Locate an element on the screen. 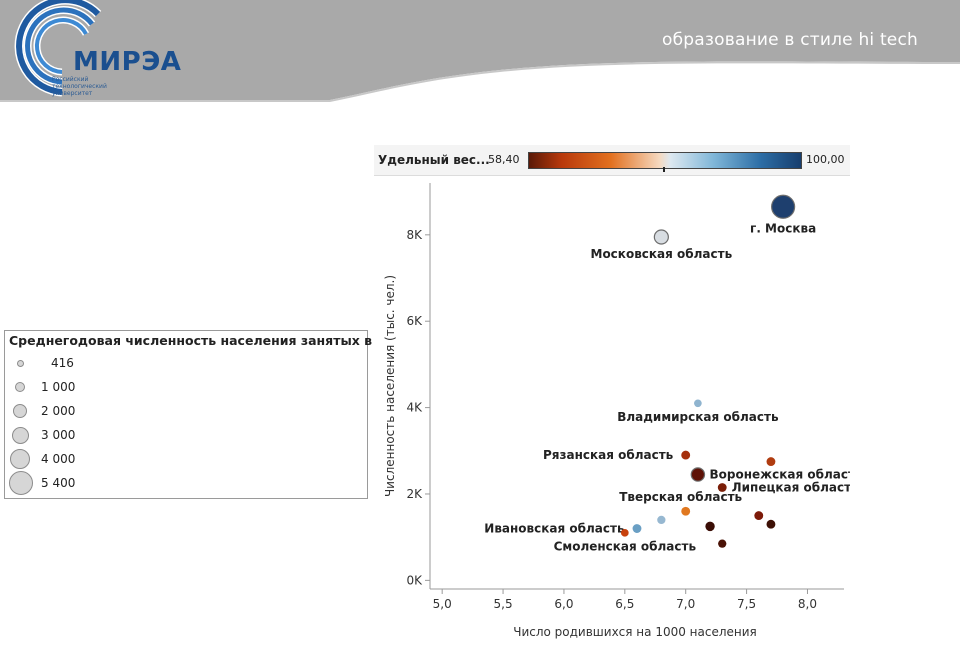 The image size is (960, 650). x-tick-label: 6,0 is located at coordinates (563, 604).